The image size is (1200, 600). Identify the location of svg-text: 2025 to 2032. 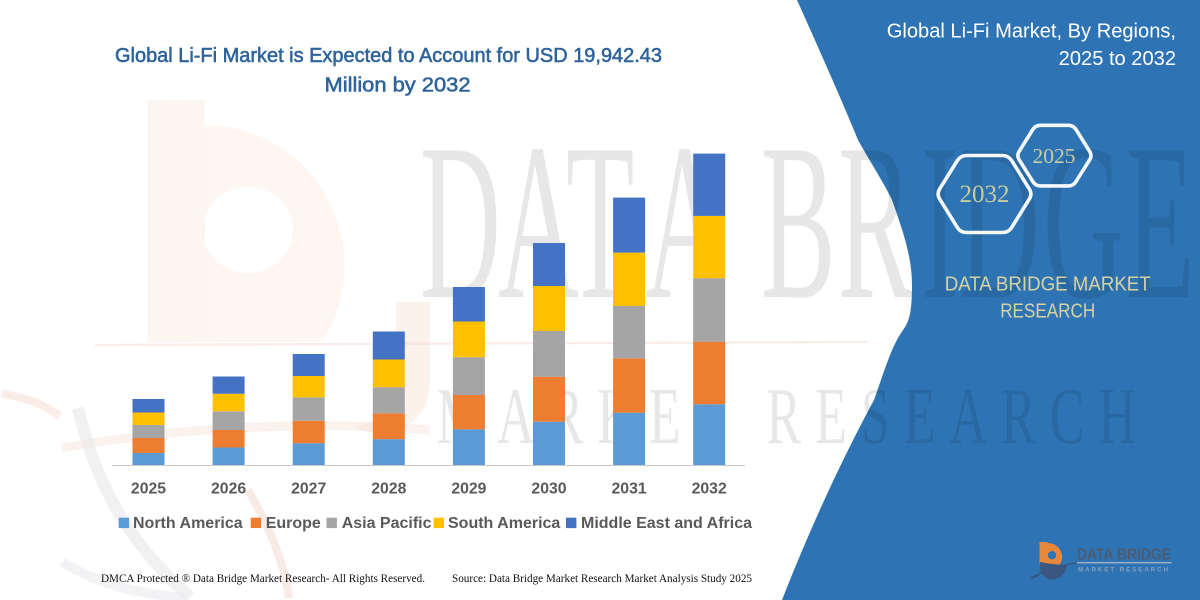
(1117, 59).